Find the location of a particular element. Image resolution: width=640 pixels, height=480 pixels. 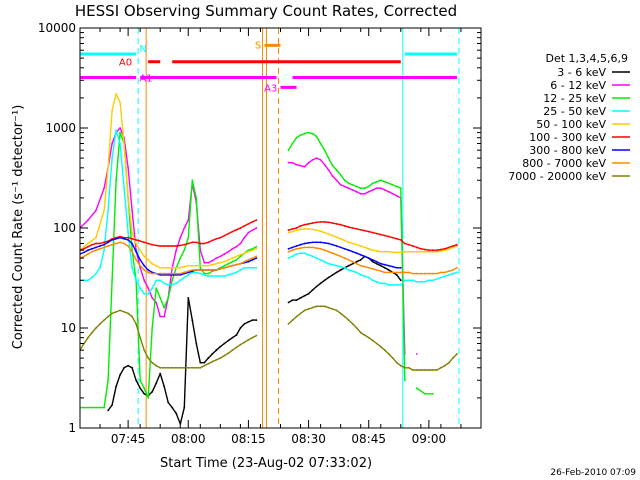

legend-label: 3 - 6 keV is located at coordinates (581, 72).